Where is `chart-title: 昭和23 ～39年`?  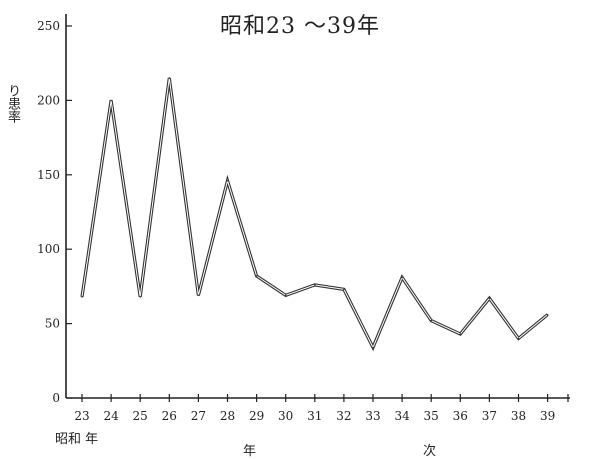 chart-title: 昭和23 ～39年 is located at coordinates (300, 26).